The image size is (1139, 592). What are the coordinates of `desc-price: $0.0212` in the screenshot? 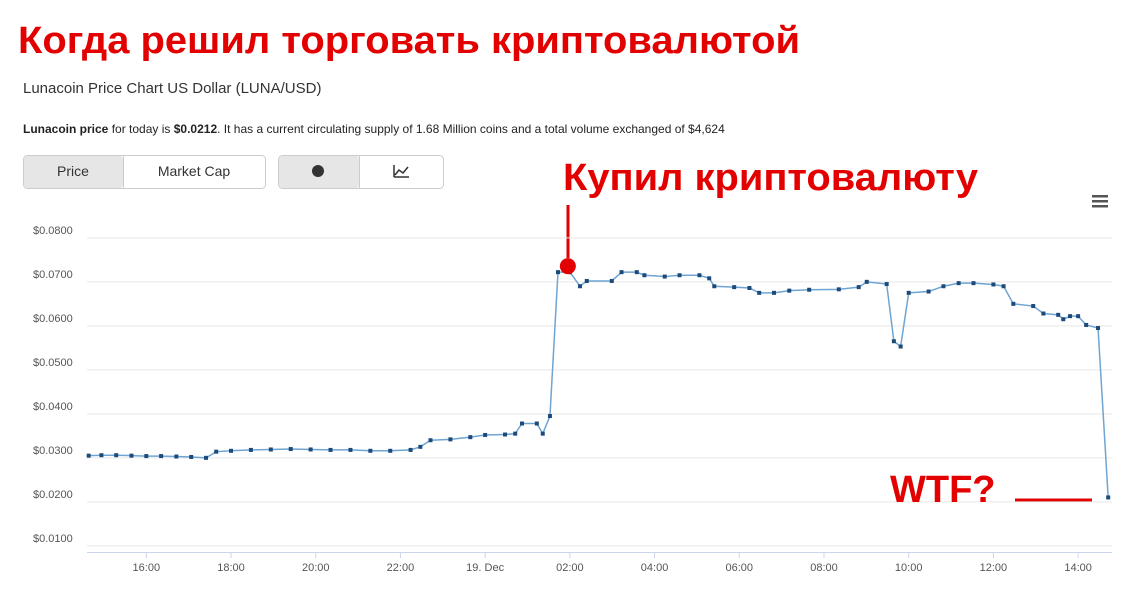 It's located at (196, 129).